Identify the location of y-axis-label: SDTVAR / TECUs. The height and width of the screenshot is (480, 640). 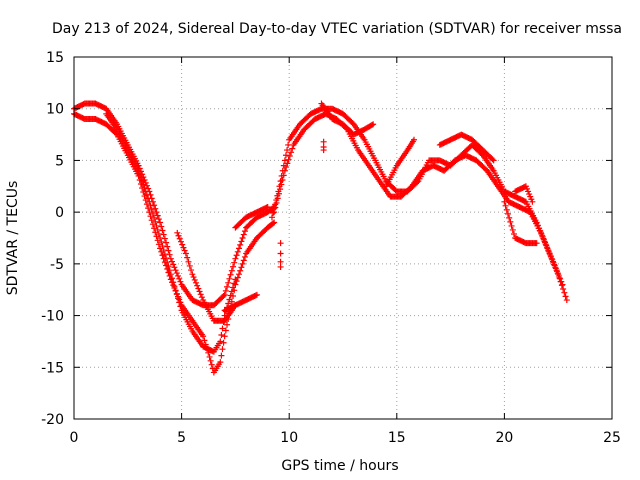
(13, 238).